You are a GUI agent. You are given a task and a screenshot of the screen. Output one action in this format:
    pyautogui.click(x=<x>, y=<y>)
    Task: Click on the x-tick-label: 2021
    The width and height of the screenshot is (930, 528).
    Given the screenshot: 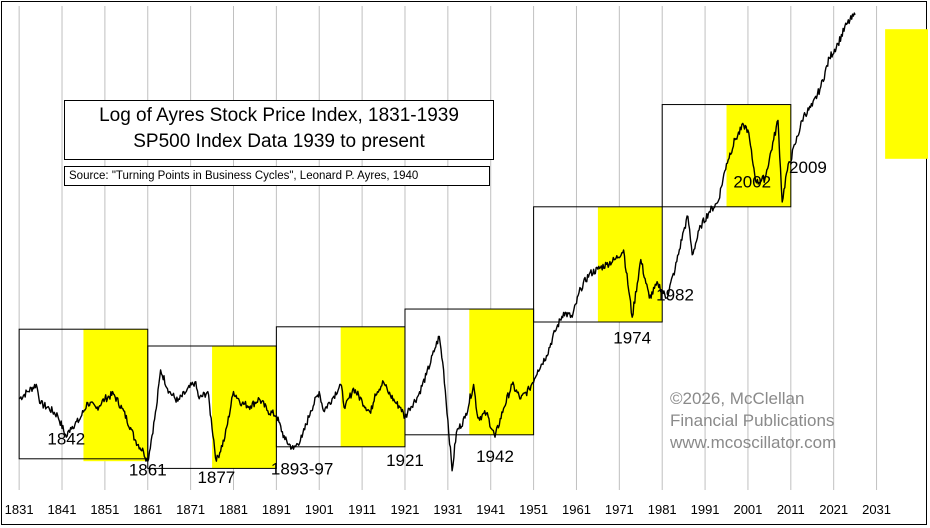 What is the action you would take?
    pyautogui.click(x=833, y=509)
    